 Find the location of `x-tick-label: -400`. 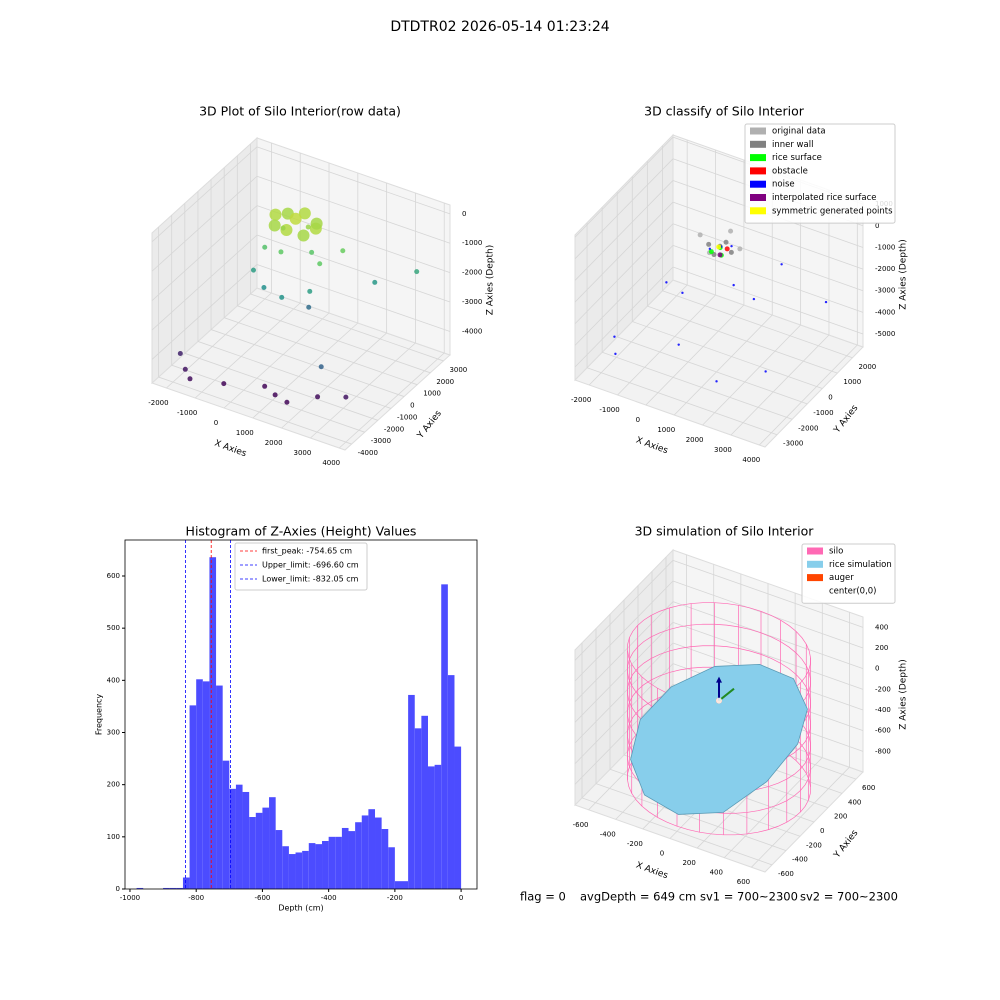

x-tick-label: -400 is located at coordinates (608, 834).